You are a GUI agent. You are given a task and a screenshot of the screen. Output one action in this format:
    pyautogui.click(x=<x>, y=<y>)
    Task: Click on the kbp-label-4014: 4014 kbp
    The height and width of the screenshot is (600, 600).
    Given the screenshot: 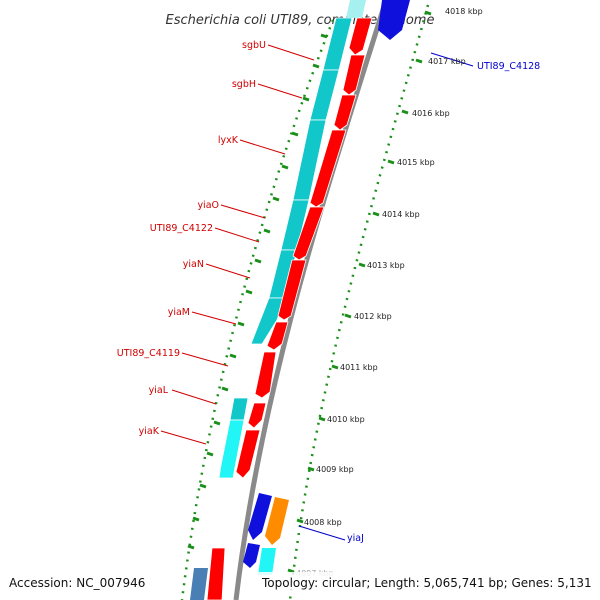 What is the action you would take?
    pyautogui.click(x=401, y=214)
    